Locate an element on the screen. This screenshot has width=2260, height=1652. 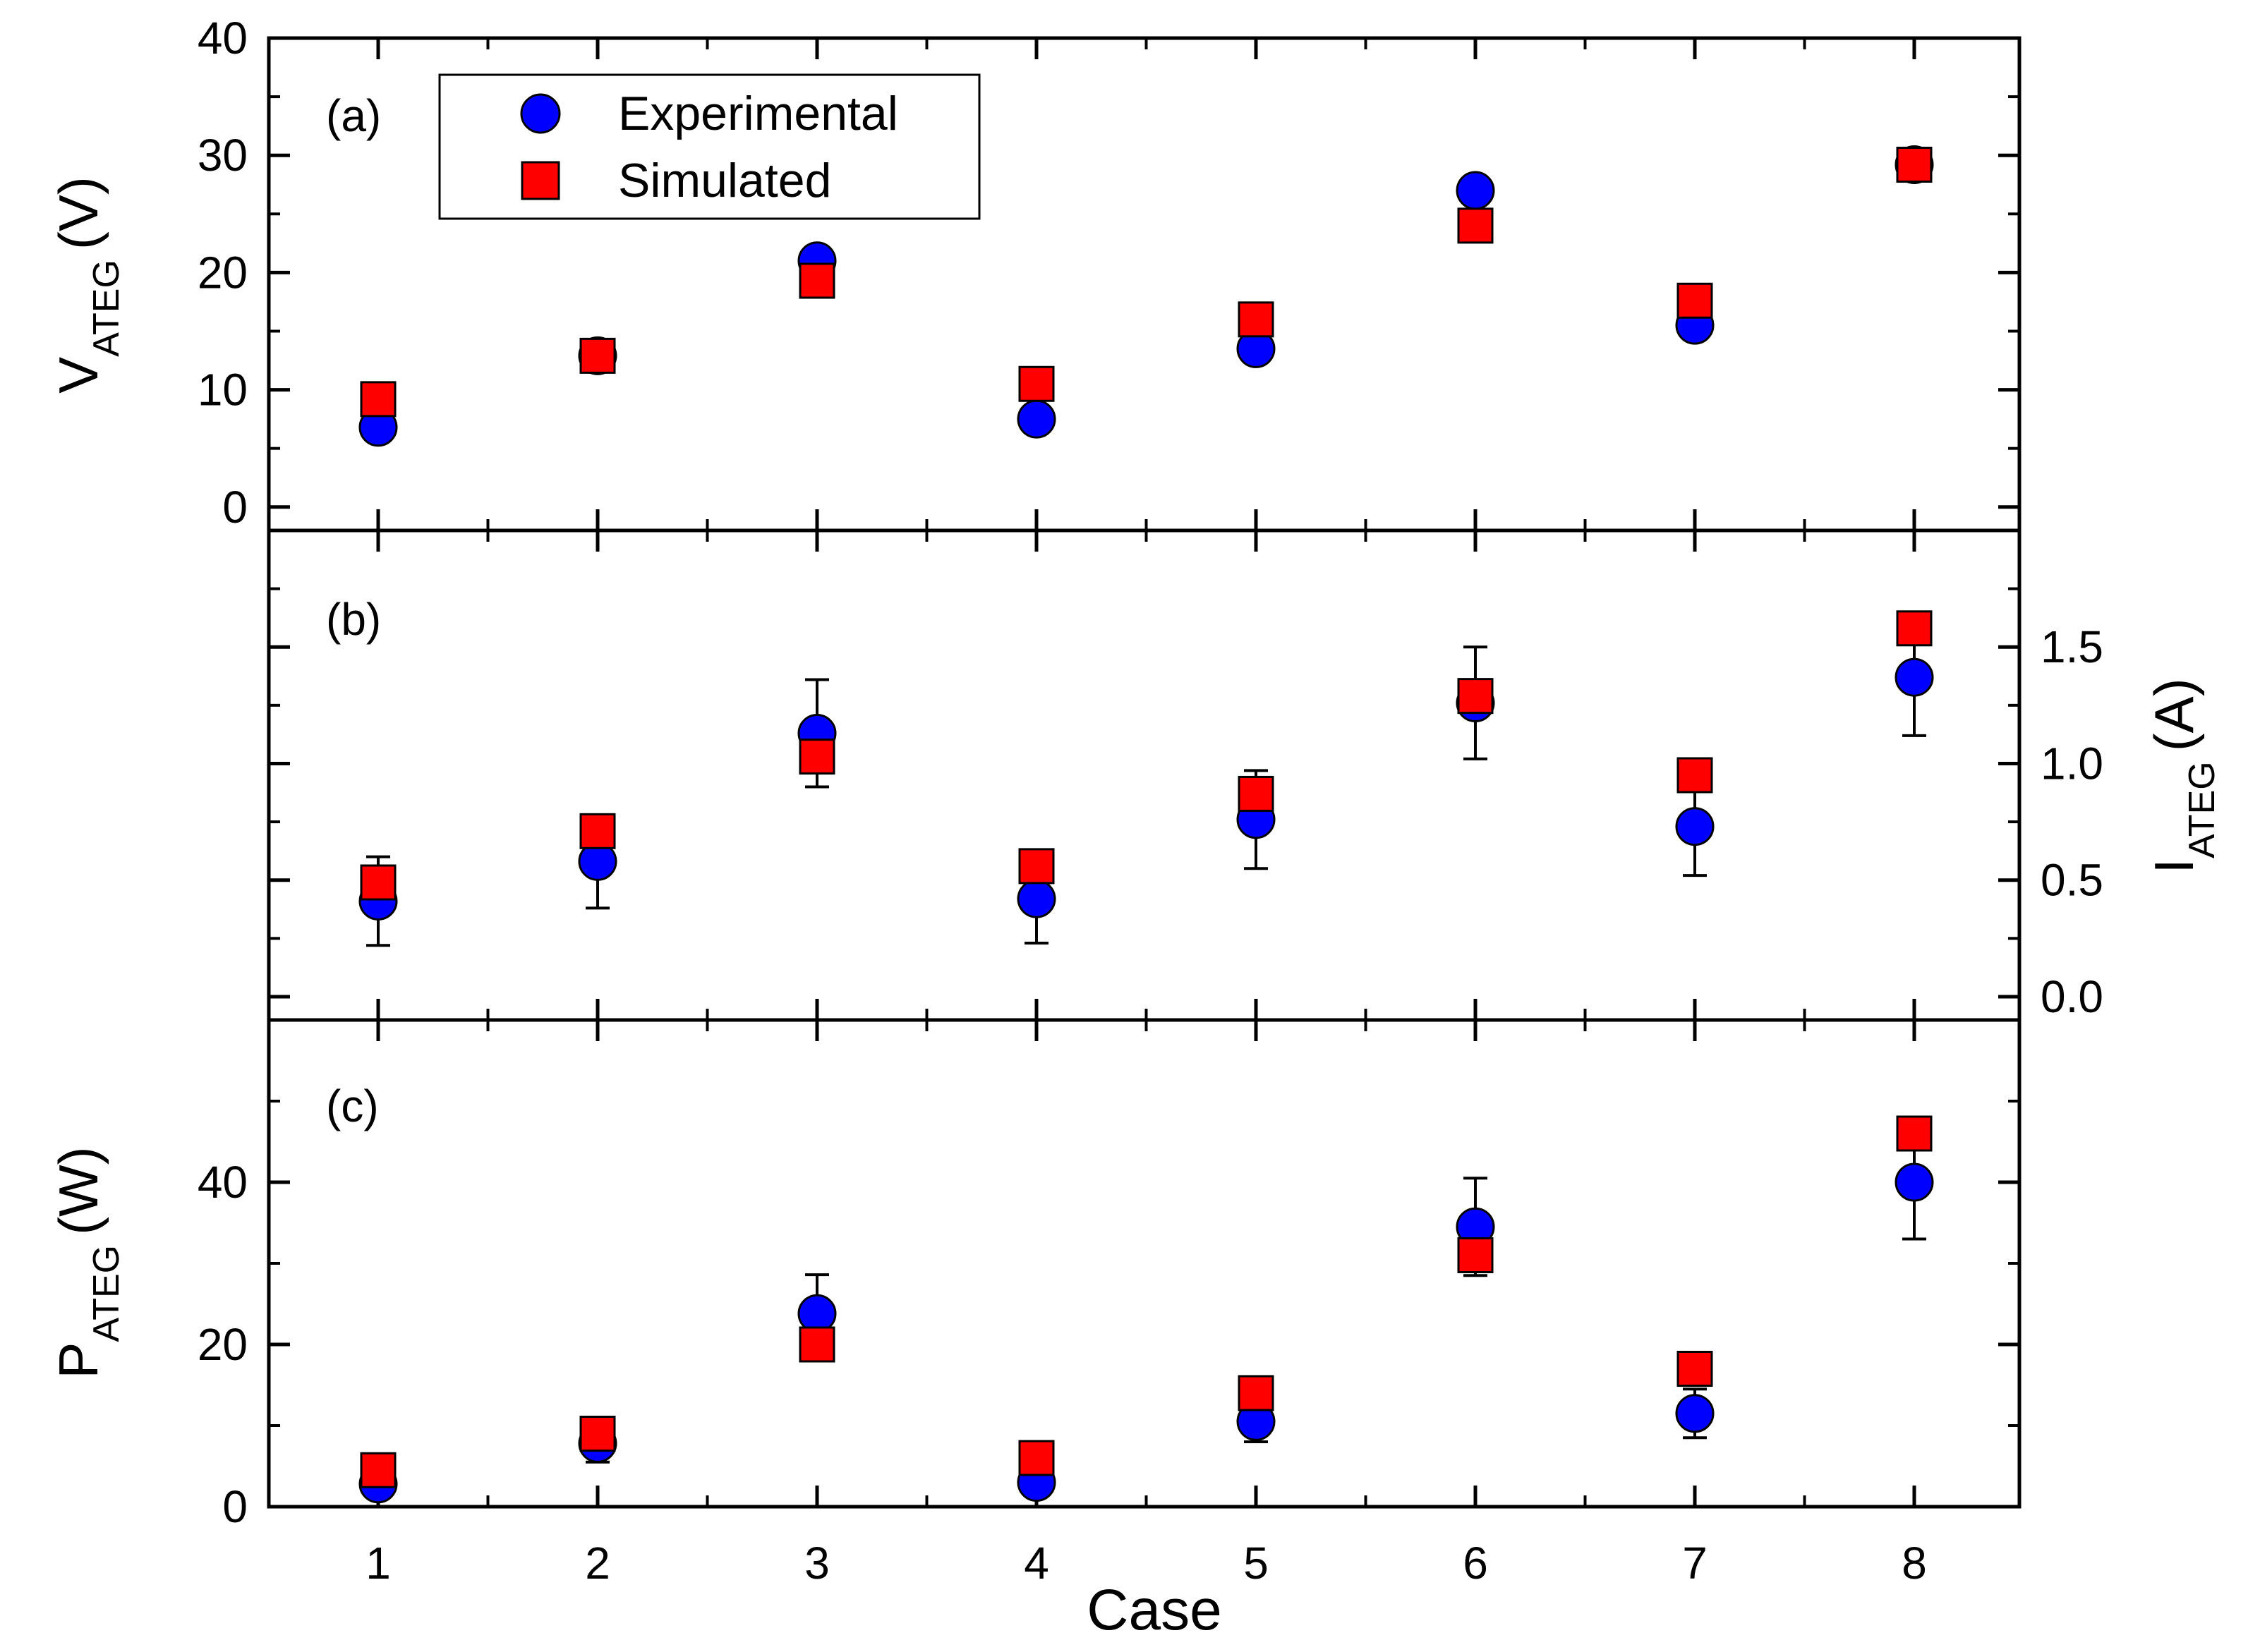
panel-a-ytick-label: 30 is located at coordinates (223, 155).